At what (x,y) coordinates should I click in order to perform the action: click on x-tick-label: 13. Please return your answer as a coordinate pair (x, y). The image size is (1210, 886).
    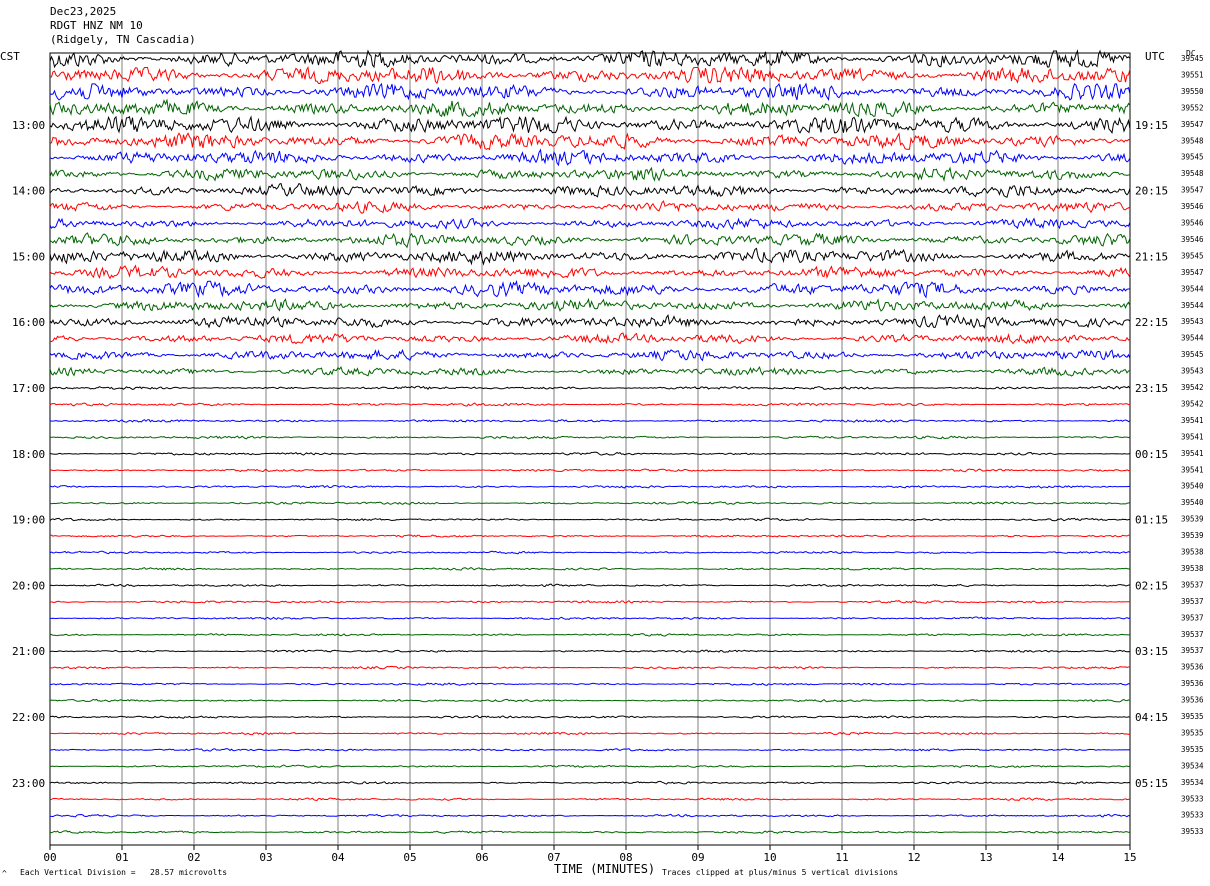
    Looking at the image, I should click on (985, 857).